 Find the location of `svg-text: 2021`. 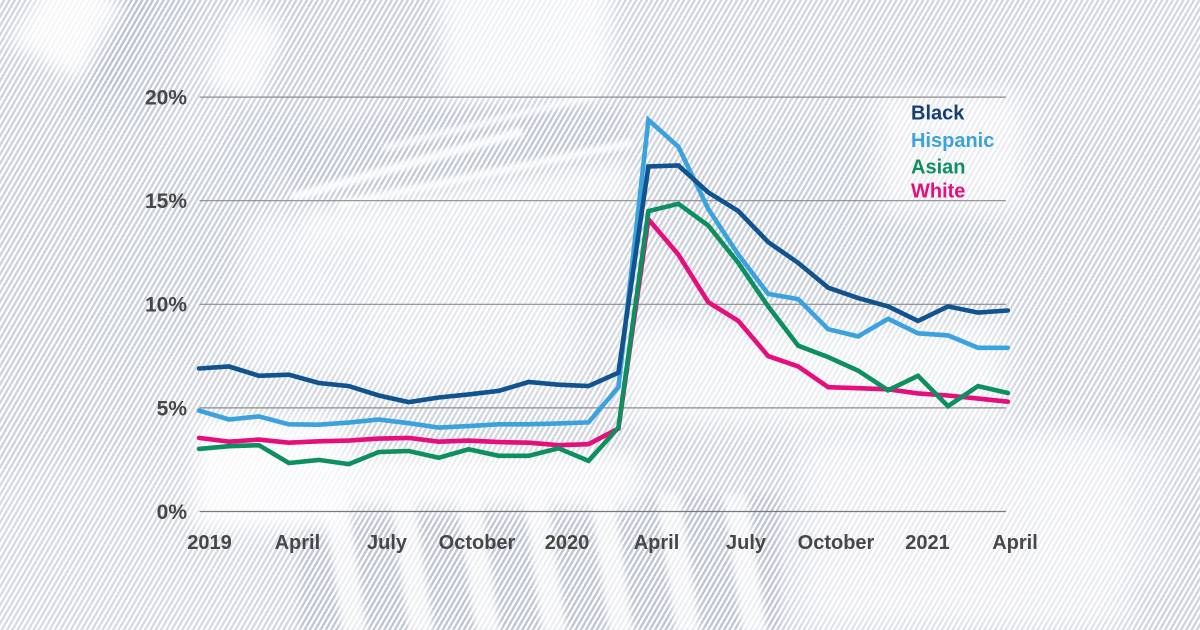

svg-text: 2021 is located at coordinates (927, 543).